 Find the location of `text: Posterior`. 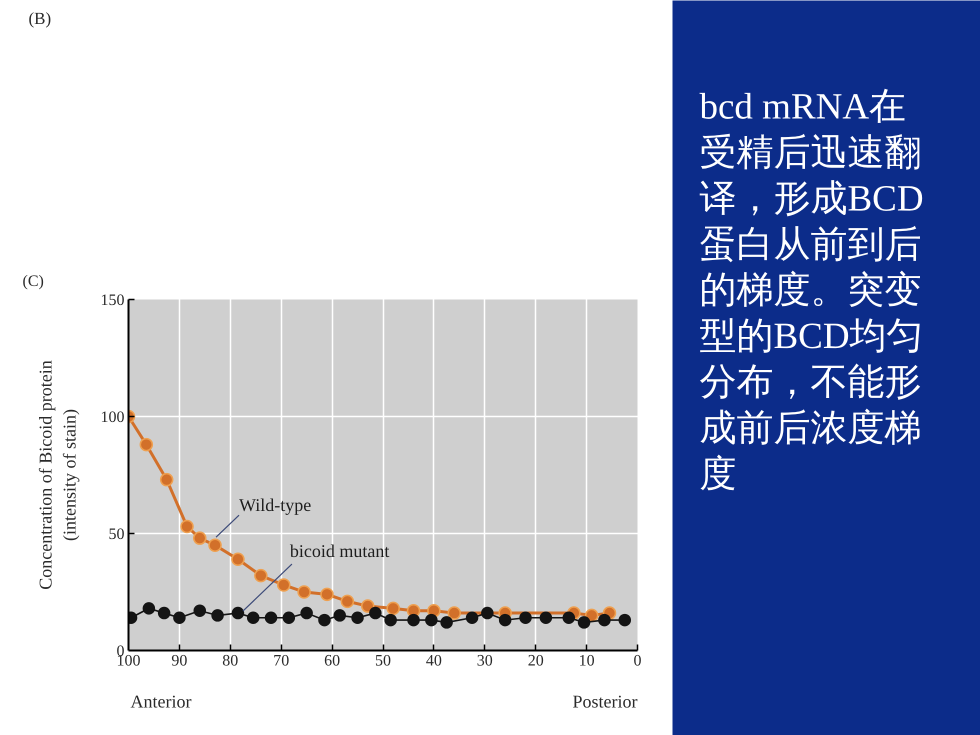

text: Posterior is located at coordinates (605, 702).